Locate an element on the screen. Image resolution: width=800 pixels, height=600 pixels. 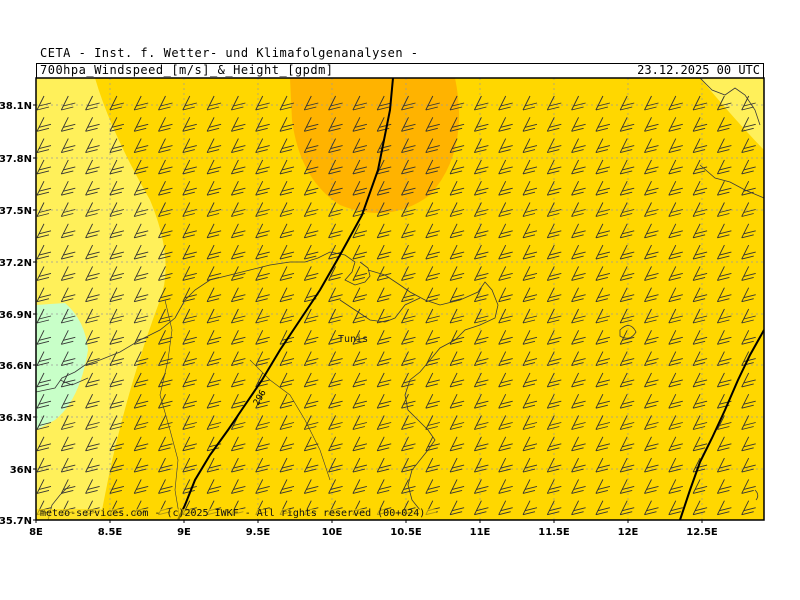
lat-label: 38.1N is located at coordinates (16, 106).